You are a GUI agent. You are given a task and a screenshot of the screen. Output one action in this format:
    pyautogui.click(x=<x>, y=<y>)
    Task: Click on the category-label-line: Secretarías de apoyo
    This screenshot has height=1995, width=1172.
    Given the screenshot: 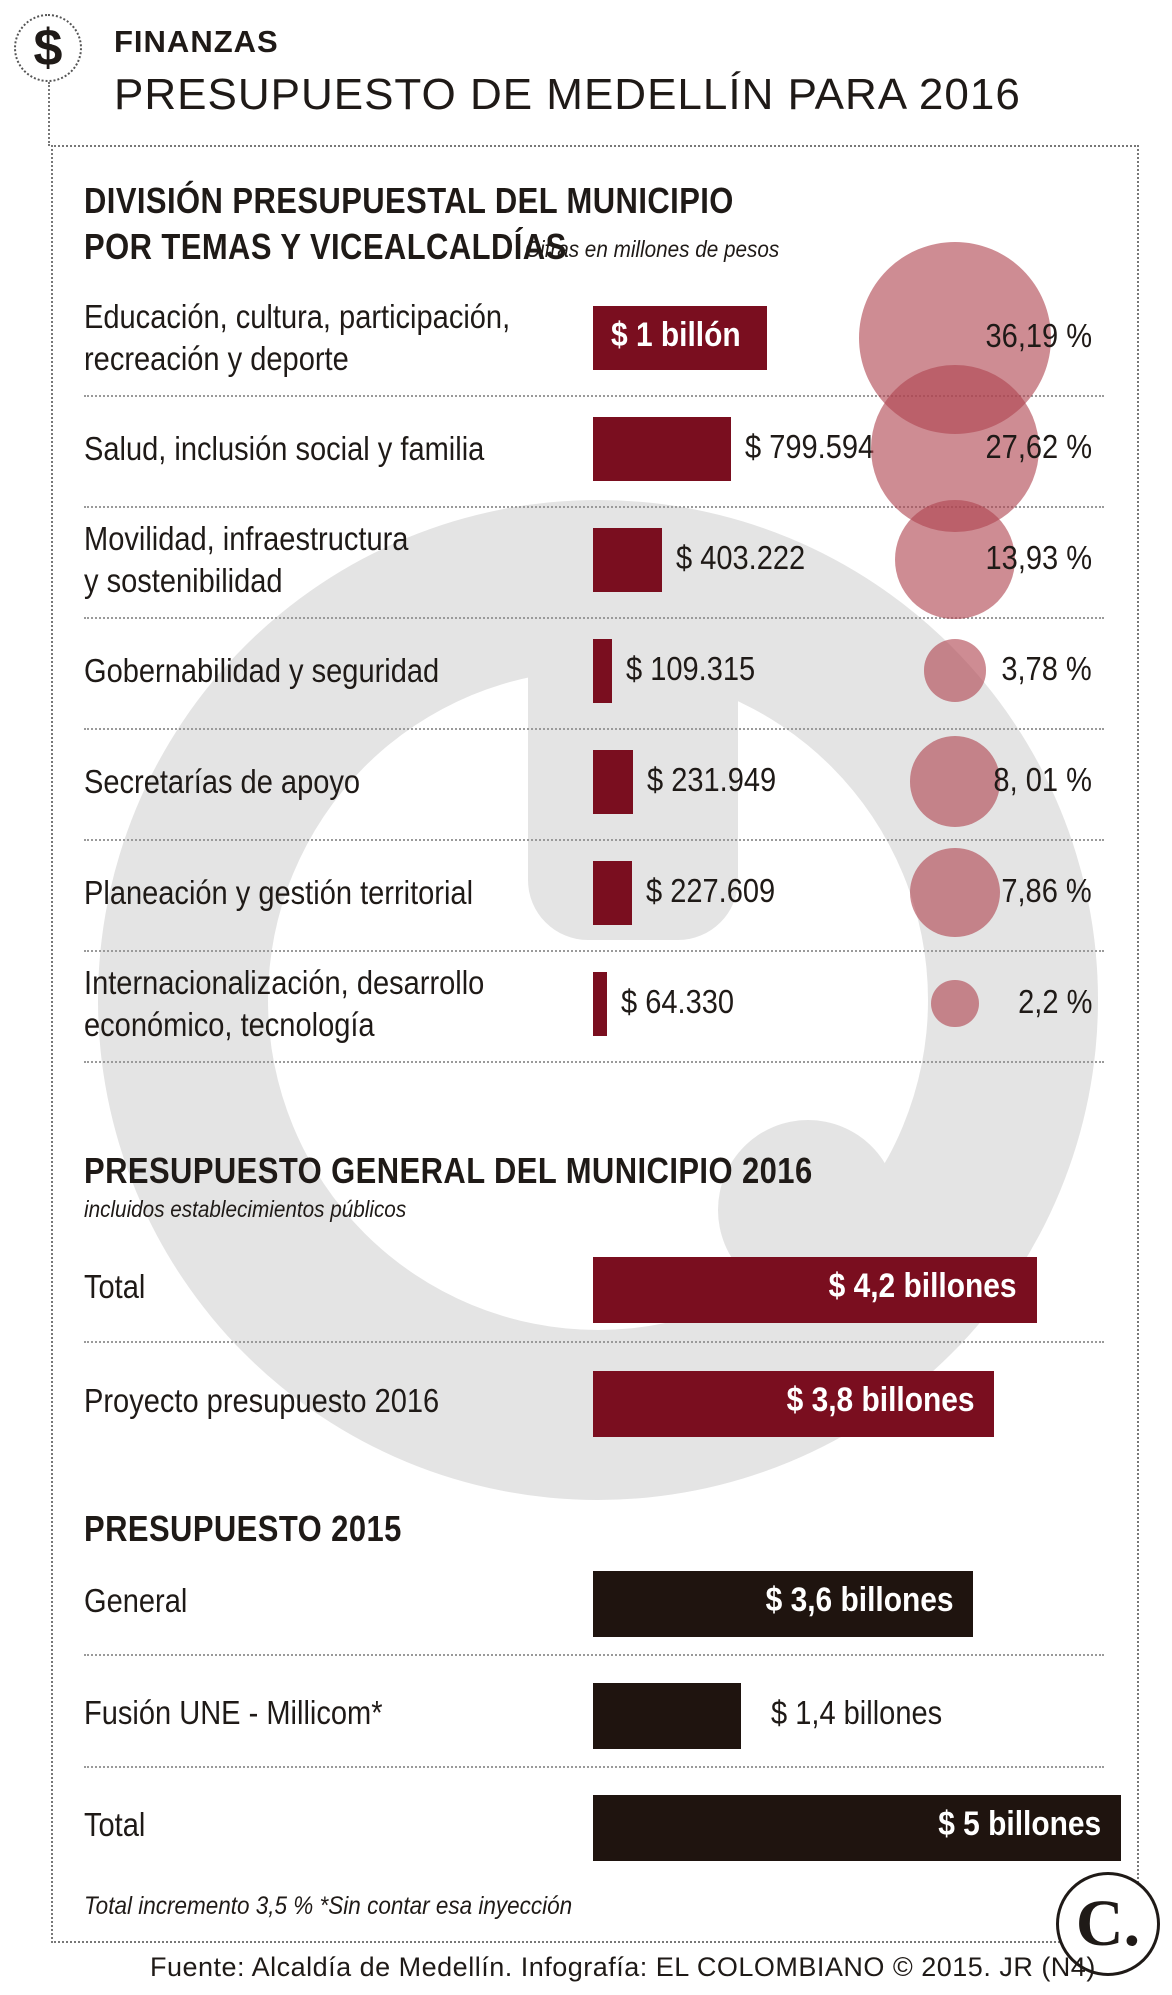 What is the action you would take?
    pyautogui.click(x=222, y=781)
    